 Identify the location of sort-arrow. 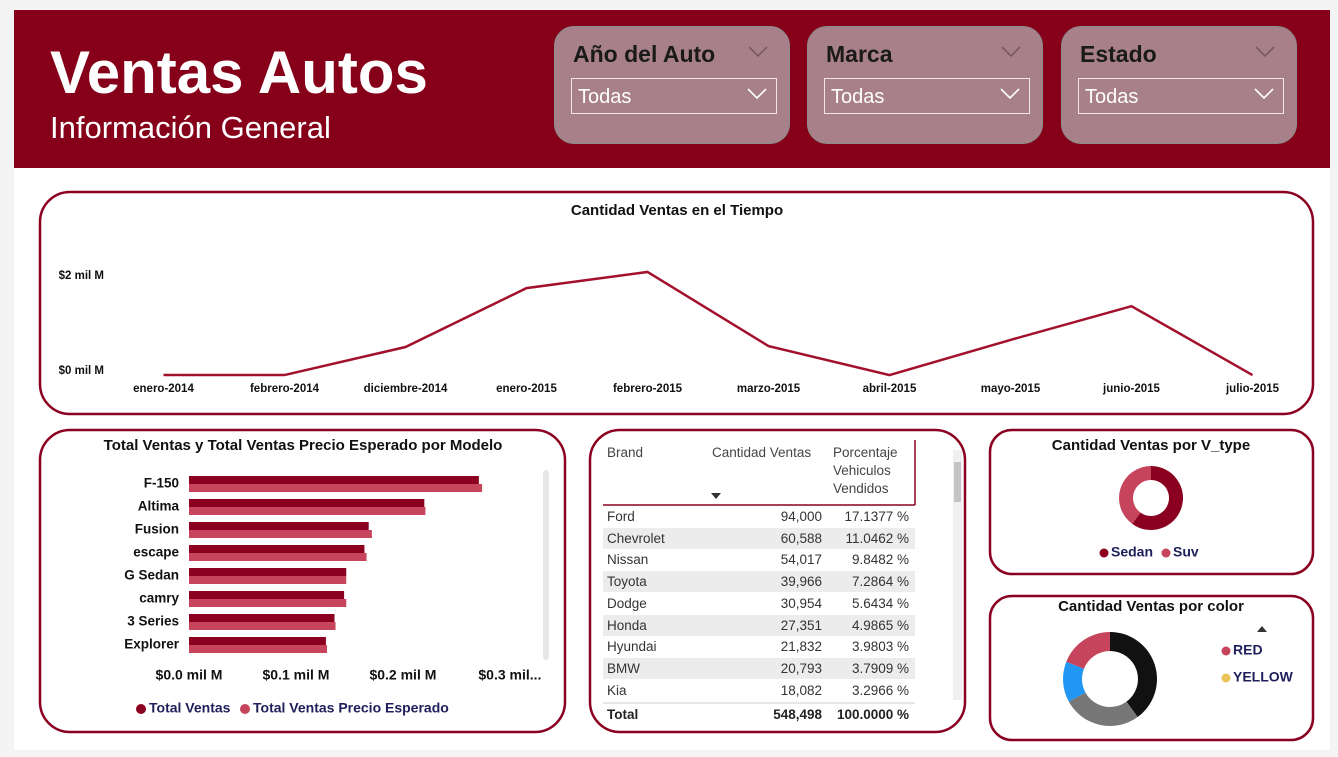
(716, 496).